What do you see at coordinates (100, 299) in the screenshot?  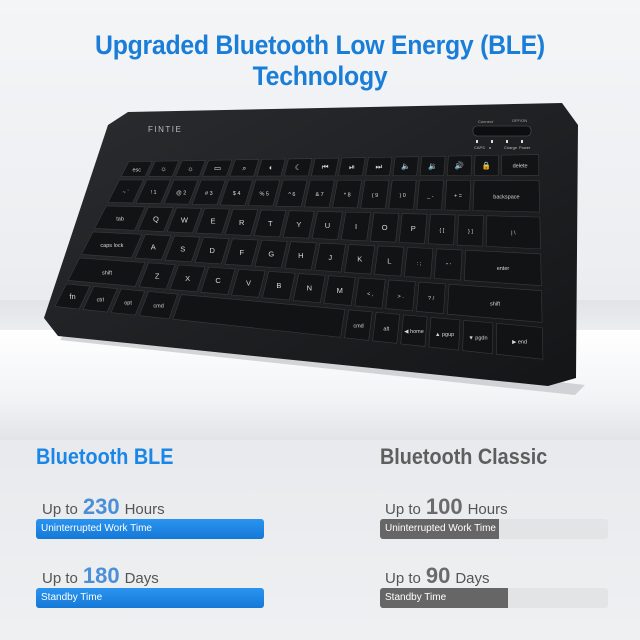 I see `key-ctrl` at bounding box center [100, 299].